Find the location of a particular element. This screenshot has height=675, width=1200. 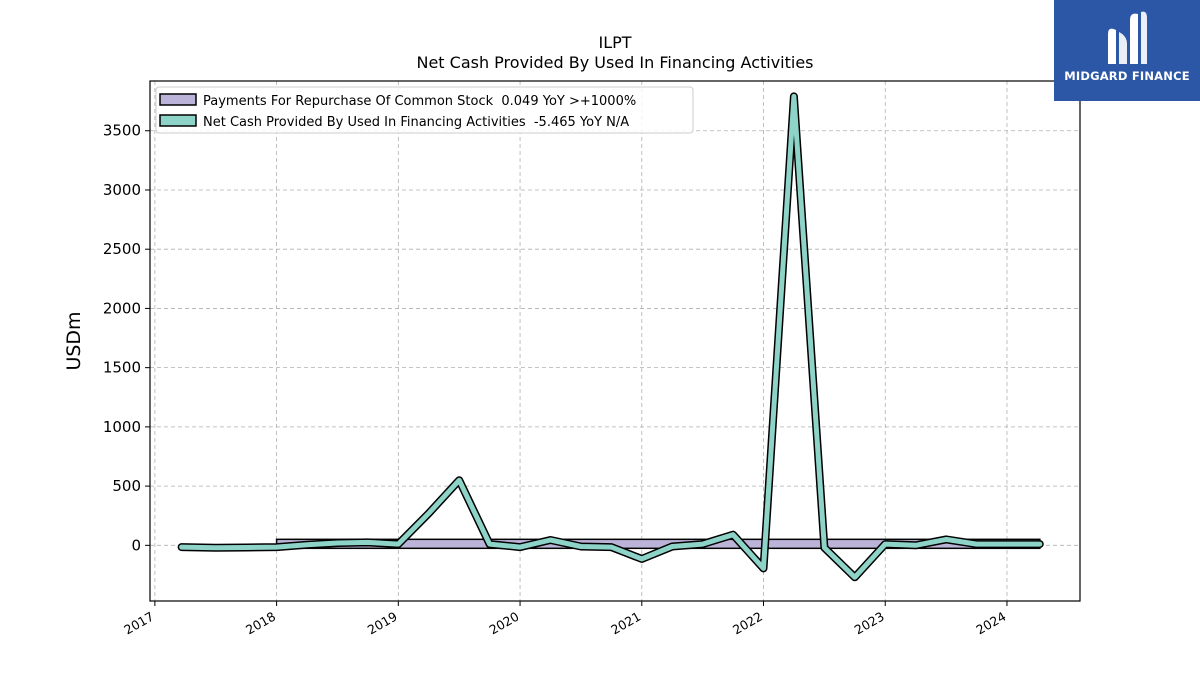

y-tick-label: 0 is located at coordinates (136, 545).